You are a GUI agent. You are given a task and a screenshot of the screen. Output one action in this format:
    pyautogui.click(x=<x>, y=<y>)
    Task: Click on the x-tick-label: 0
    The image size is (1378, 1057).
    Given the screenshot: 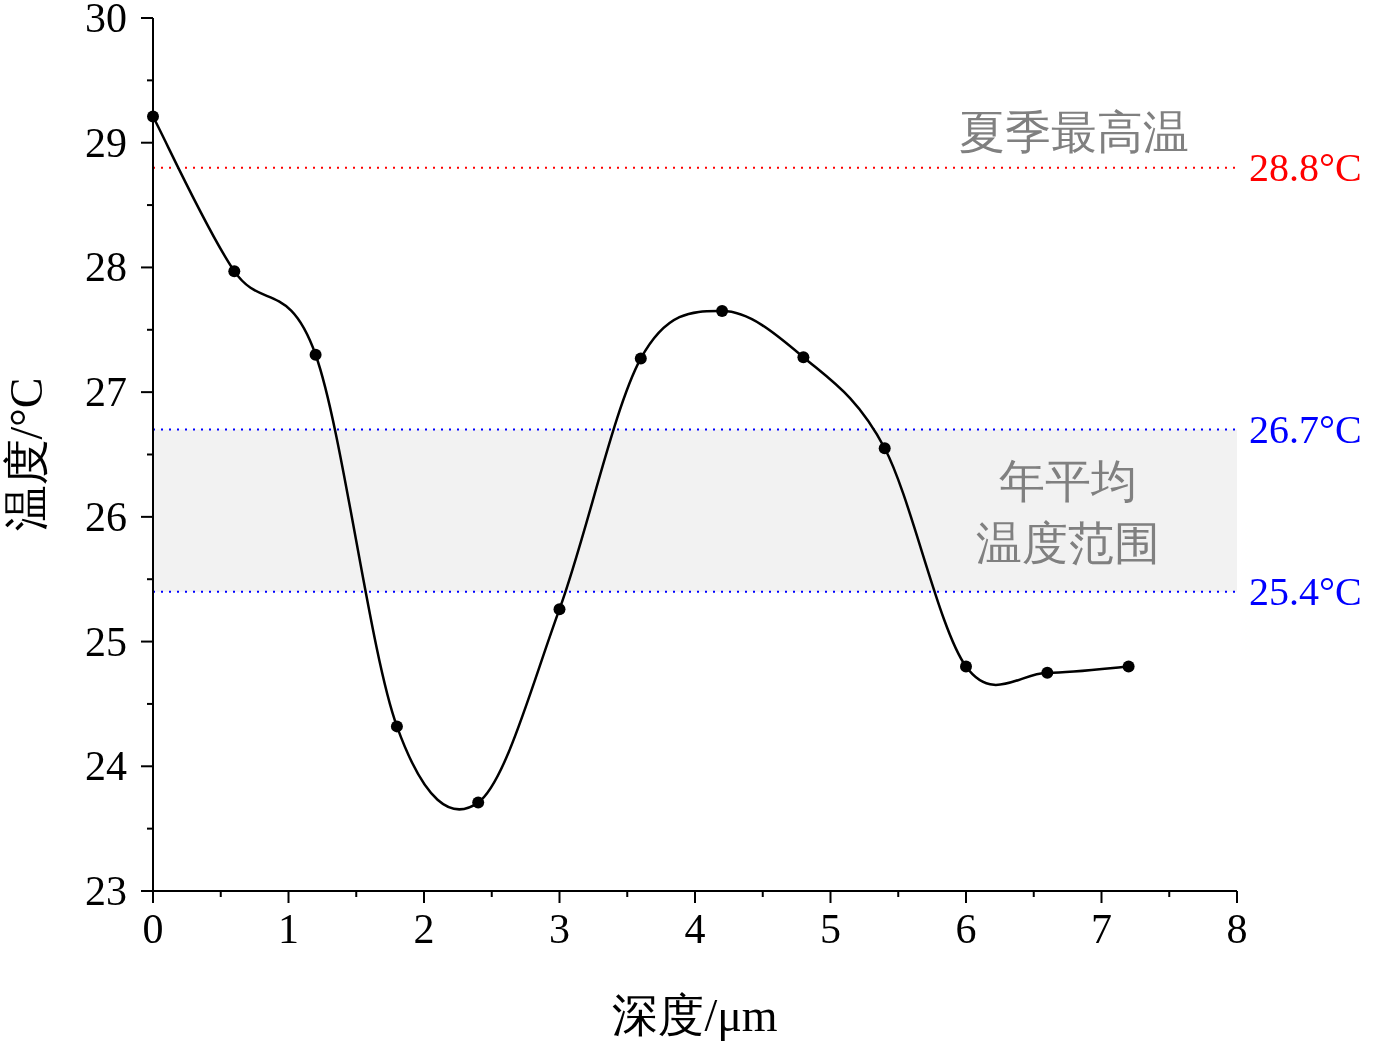 What is the action you would take?
    pyautogui.click(x=153, y=929)
    